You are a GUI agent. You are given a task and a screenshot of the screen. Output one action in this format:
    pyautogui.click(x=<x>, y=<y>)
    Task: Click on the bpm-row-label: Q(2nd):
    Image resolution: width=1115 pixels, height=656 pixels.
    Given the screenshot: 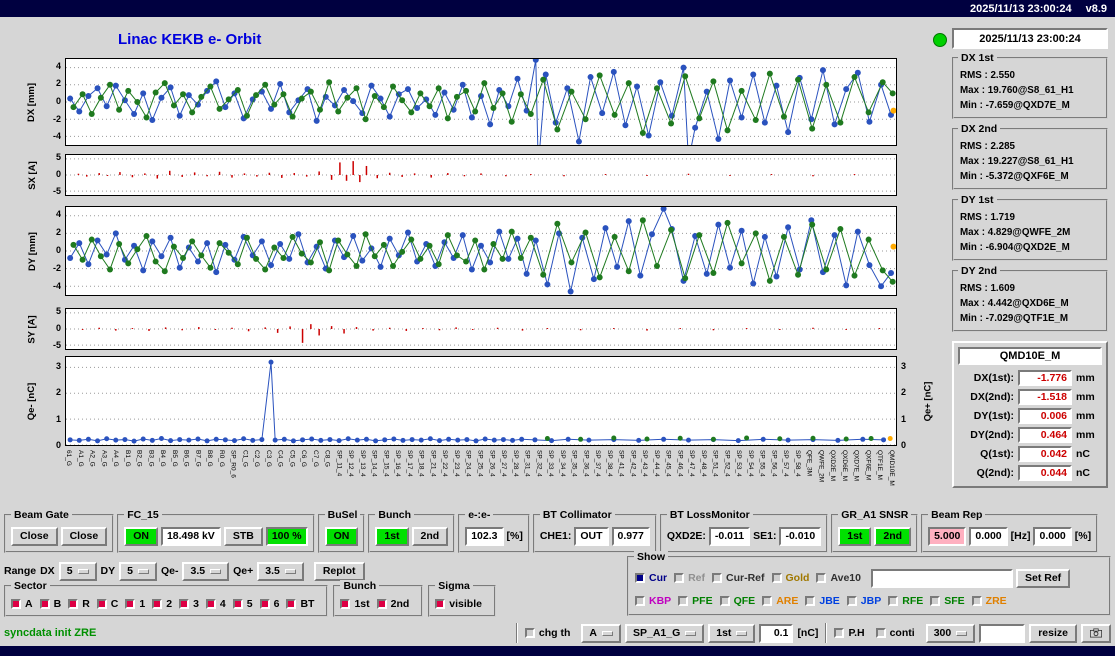 What is the action you would take?
    pyautogui.click(x=995, y=473)
    